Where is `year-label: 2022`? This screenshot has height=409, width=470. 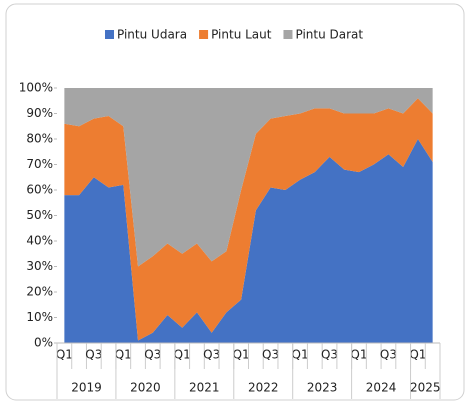
year-label: 2022 is located at coordinates (263, 388).